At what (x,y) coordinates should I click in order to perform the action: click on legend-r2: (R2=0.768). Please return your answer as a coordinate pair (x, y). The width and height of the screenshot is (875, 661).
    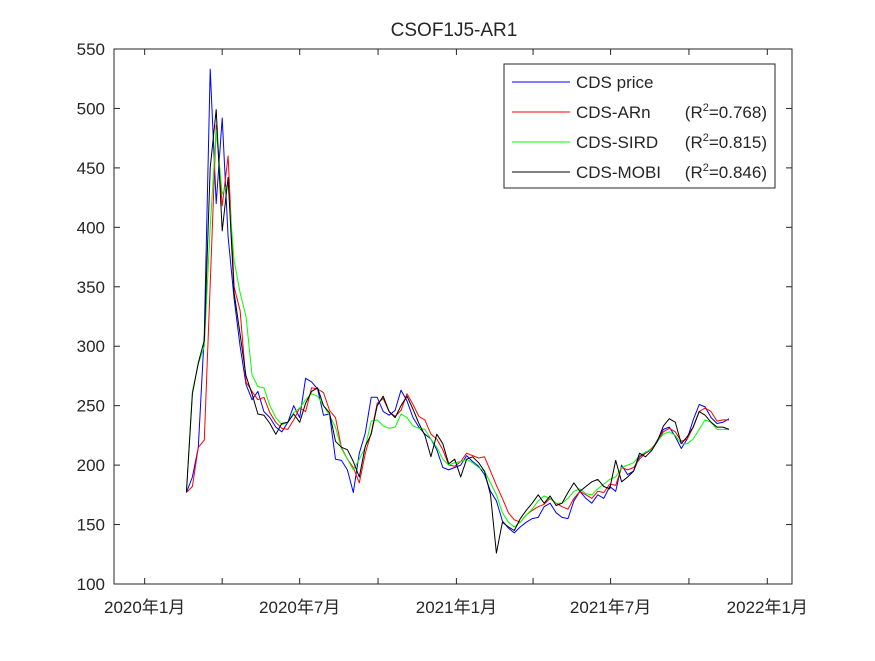
    Looking at the image, I should click on (726, 112).